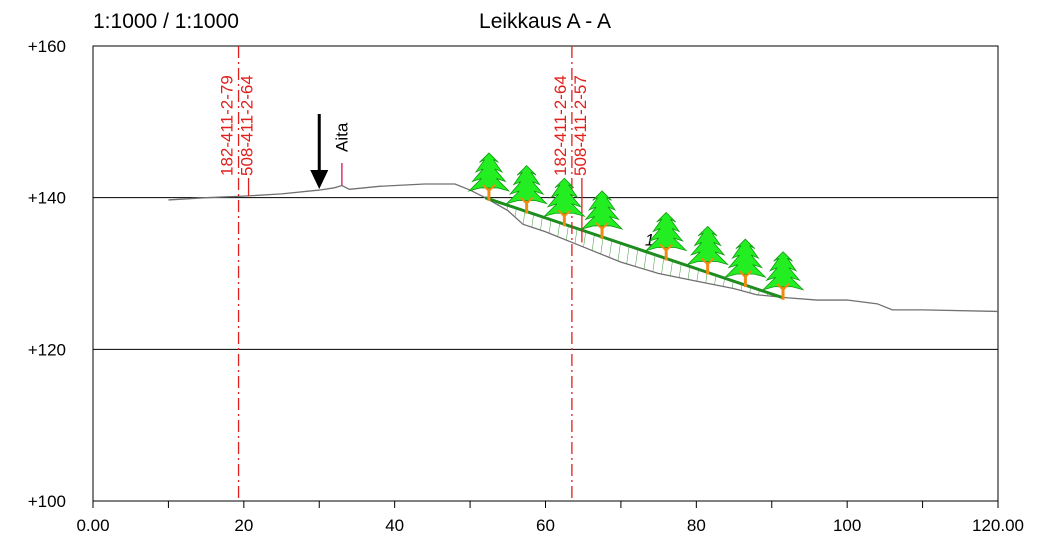 The width and height of the screenshot is (1037, 538). What do you see at coordinates (247, 125) in the screenshot?
I see `boundary-label: 508-411-2-64` at bounding box center [247, 125].